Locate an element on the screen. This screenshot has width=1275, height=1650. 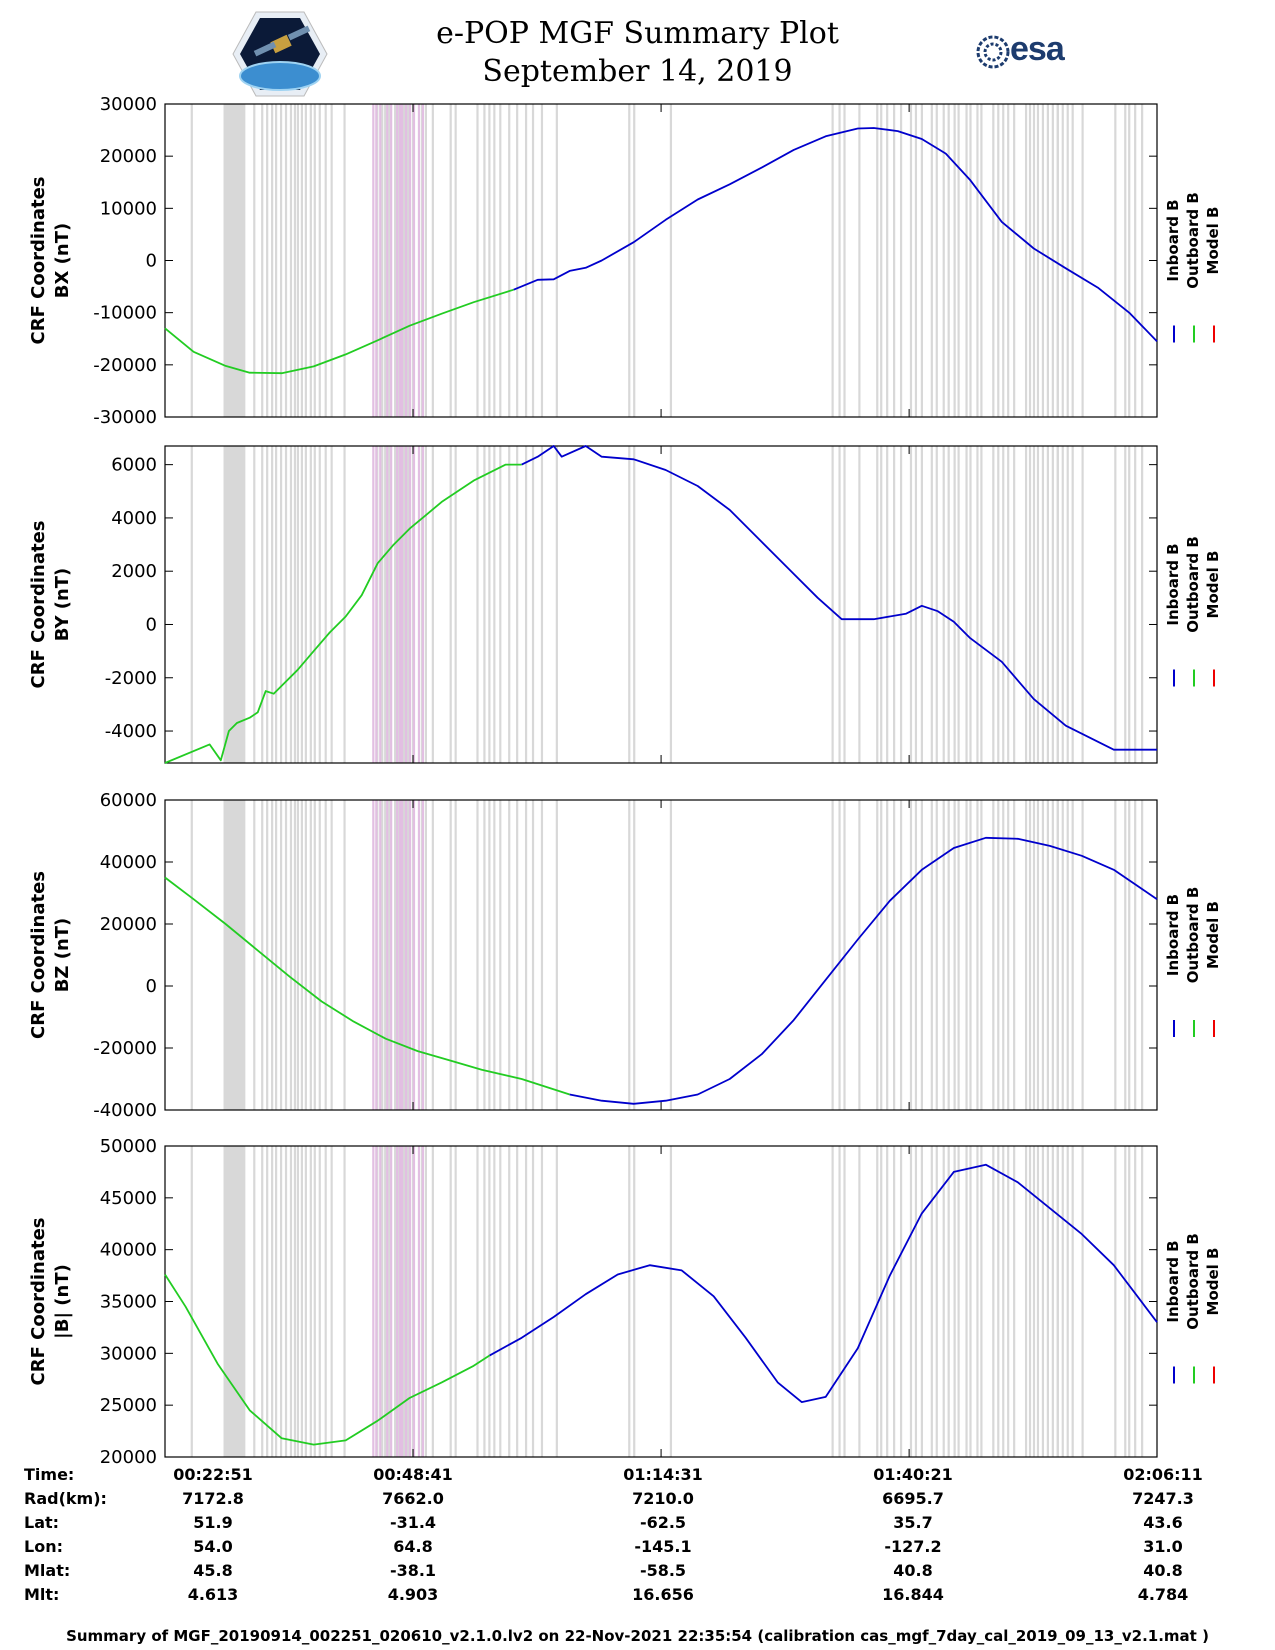
y-tick-label: 4000 is located at coordinates (134, 518).